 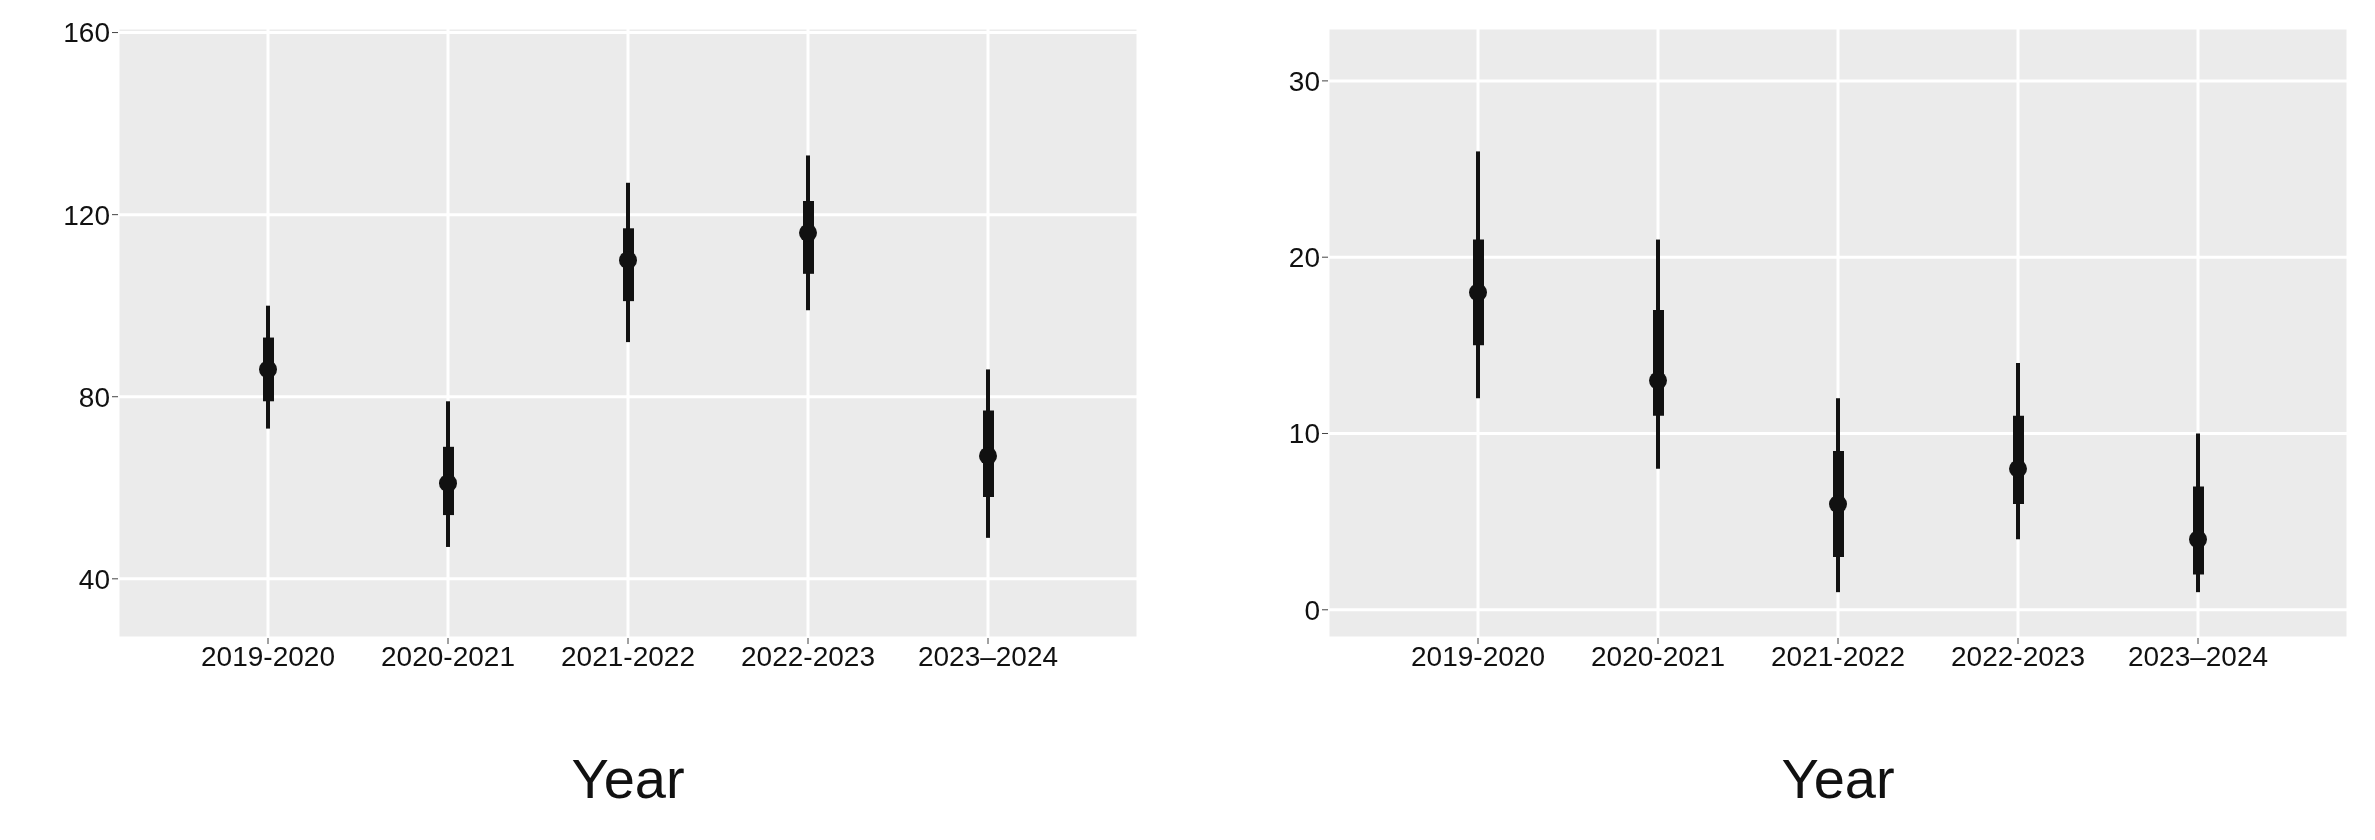 I want to click on y-tick-label: 40, so click(x=94, y=579).